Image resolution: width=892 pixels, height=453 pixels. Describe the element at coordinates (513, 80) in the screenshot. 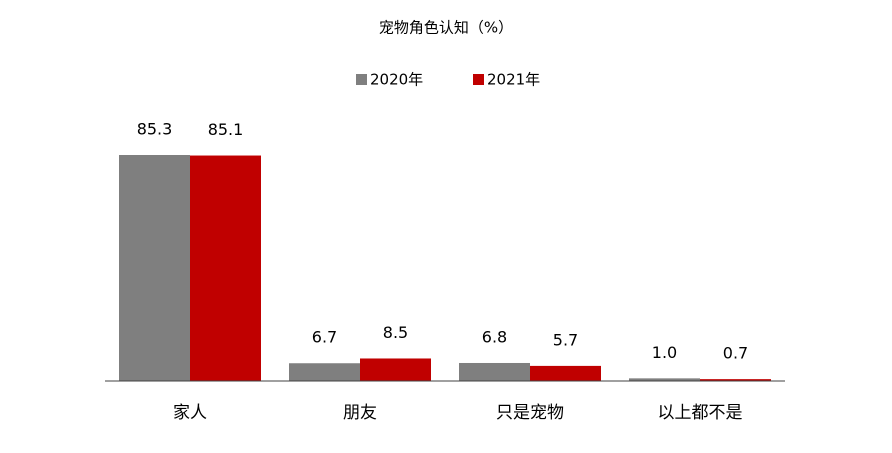

I see `legend-label: 2021年` at that location.